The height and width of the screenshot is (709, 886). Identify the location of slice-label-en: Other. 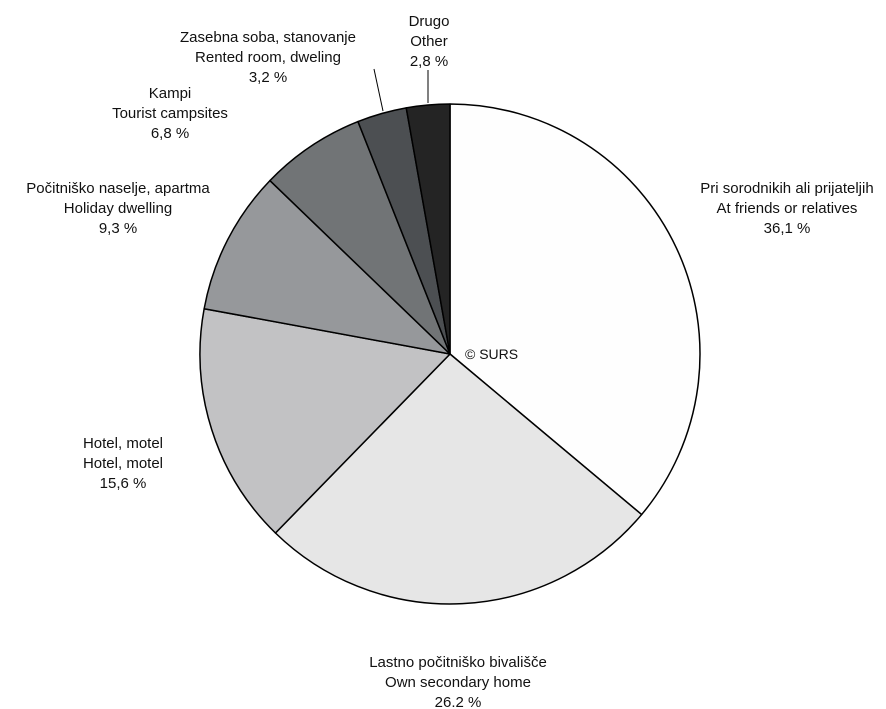
(429, 41).